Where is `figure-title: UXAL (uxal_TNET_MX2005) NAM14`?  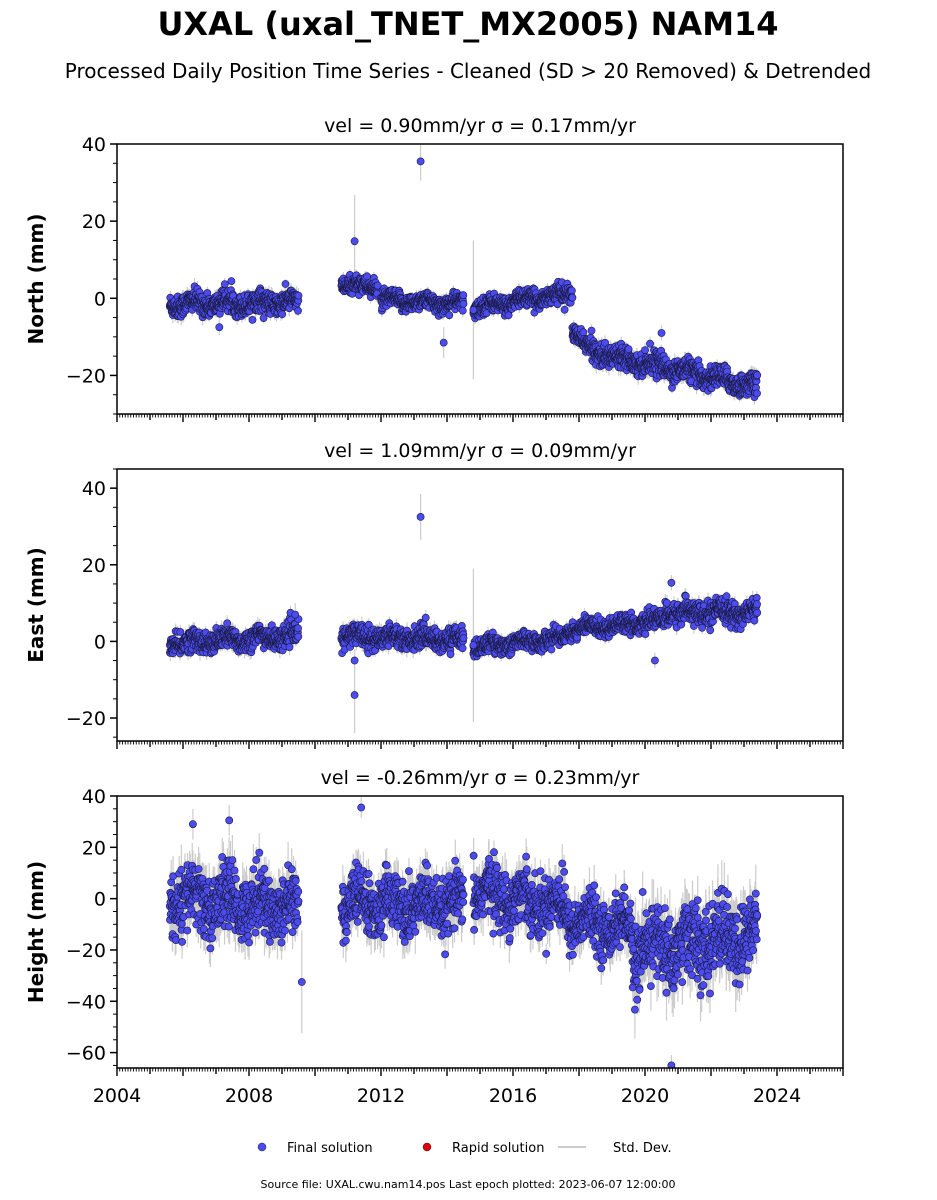 figure-title: UXAL (uxal_TNET_MX2005) NAM14 is located at coordinates (467, 24).